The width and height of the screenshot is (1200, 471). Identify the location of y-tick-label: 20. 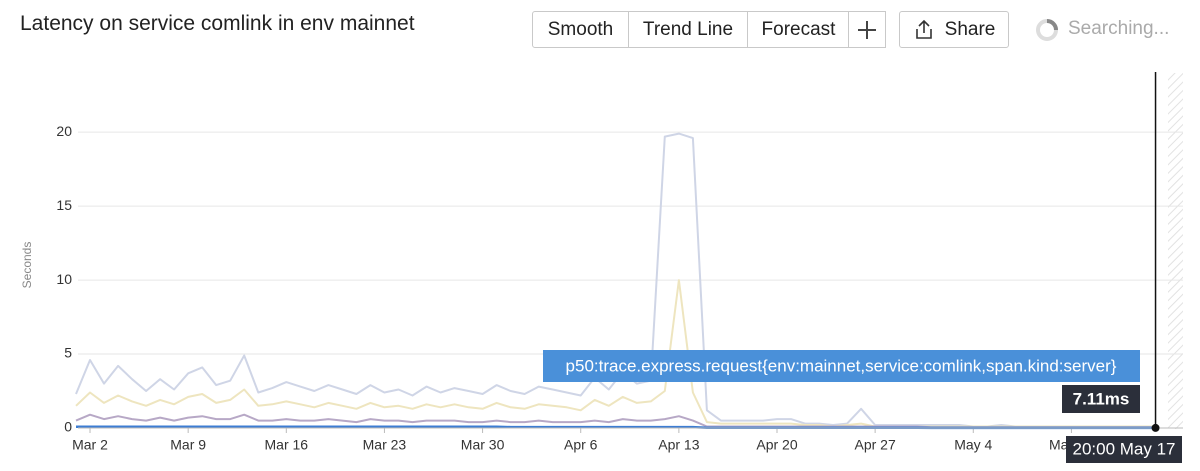
(64, 131).